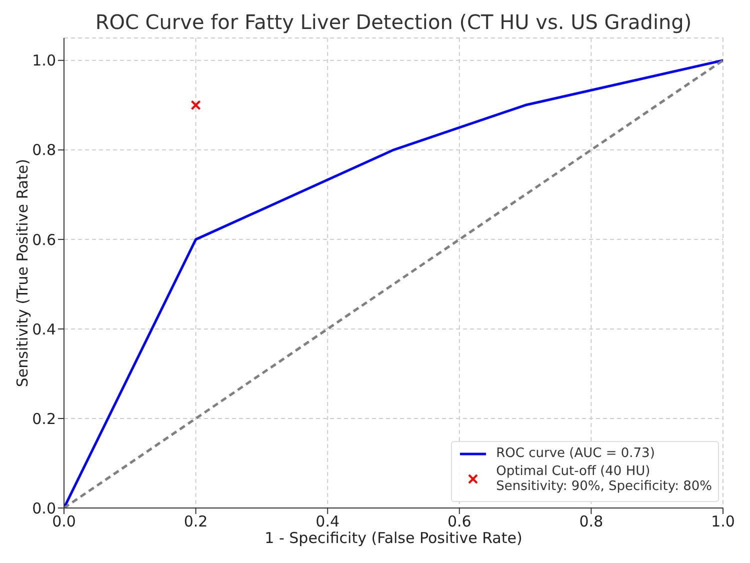  What do you see at coordinates (723, 521) in the screenshot?
I see `x-tick-label: 1.0` at bounding box center [723, 521].